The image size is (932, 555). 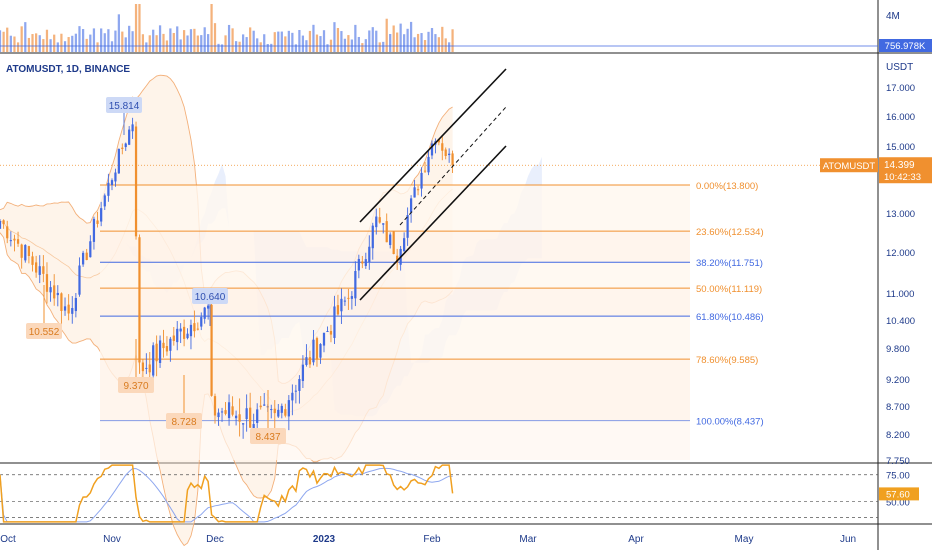 What do you see at coordinates (898, 476) in the screenshot?
I see `rsi-tick: 75.00` at bounding box center [898, 476].